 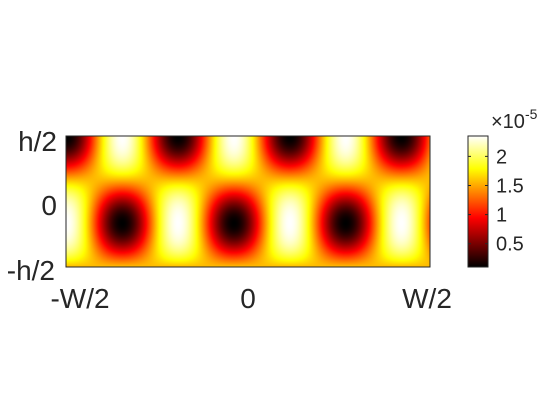 I want to click on colorbar: 0.5 1 1.5 2 ×10⁻⁵, so click(x=502, y=187).